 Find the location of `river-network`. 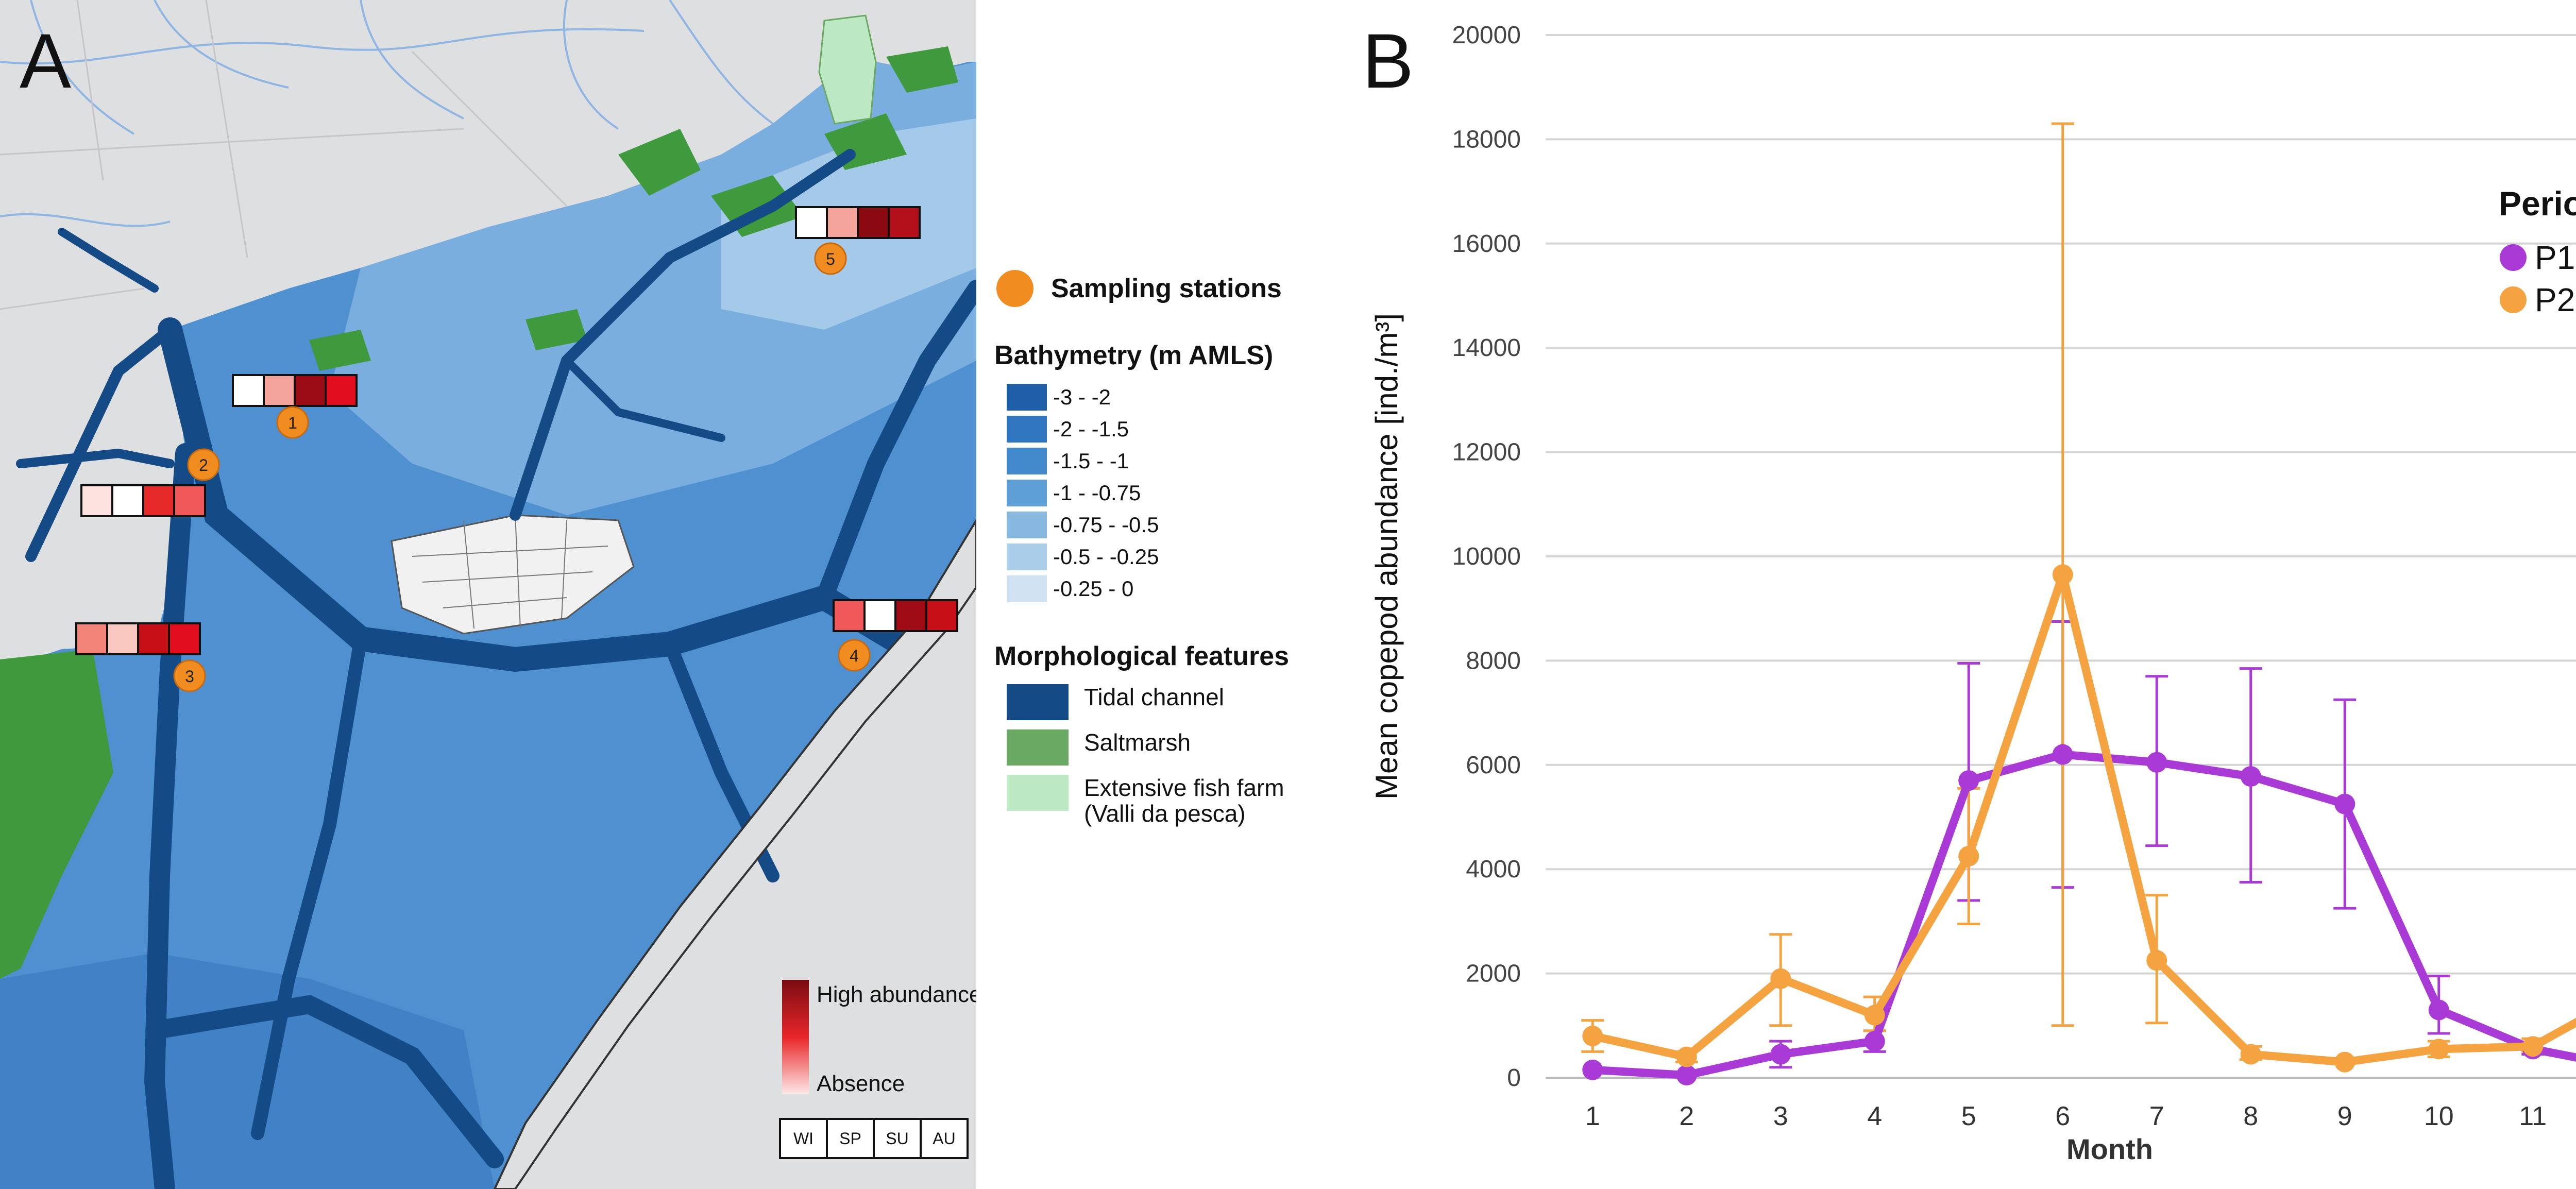

river-network is located at coordinates (387, 113).